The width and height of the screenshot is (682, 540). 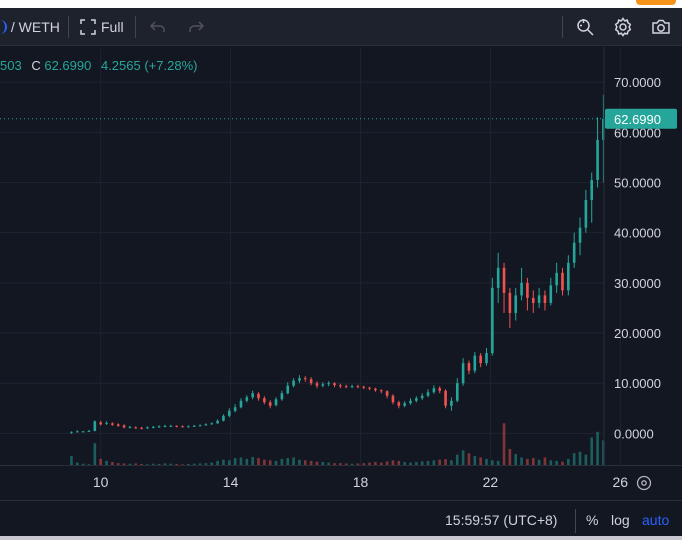 I want to click on y-tick-label: 20.0000, so click(x=637, y=333).